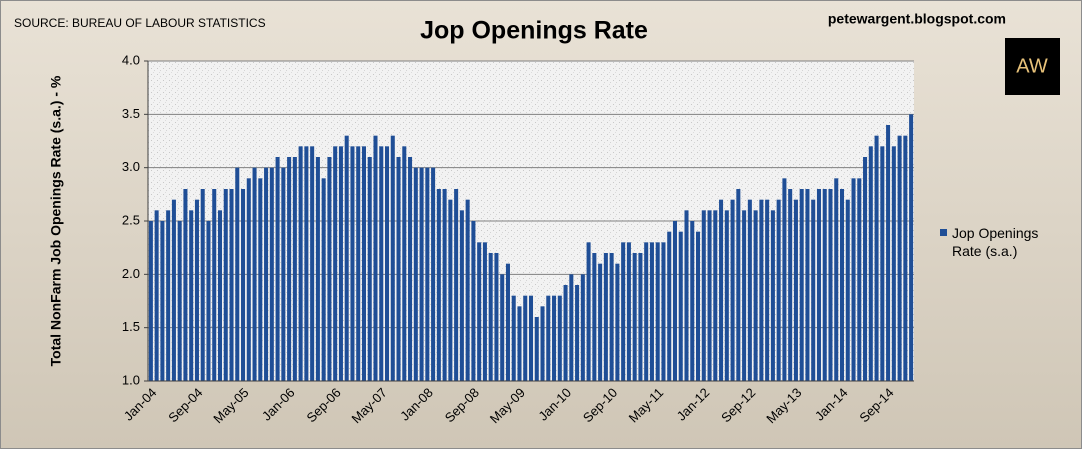 This screenshot has width=1082, height=449. Describe the element at coordinates (140, 23) in the screenshot. I see `source: SOURCE: BUREAU OF LABOUR STATISTICS` at that location.